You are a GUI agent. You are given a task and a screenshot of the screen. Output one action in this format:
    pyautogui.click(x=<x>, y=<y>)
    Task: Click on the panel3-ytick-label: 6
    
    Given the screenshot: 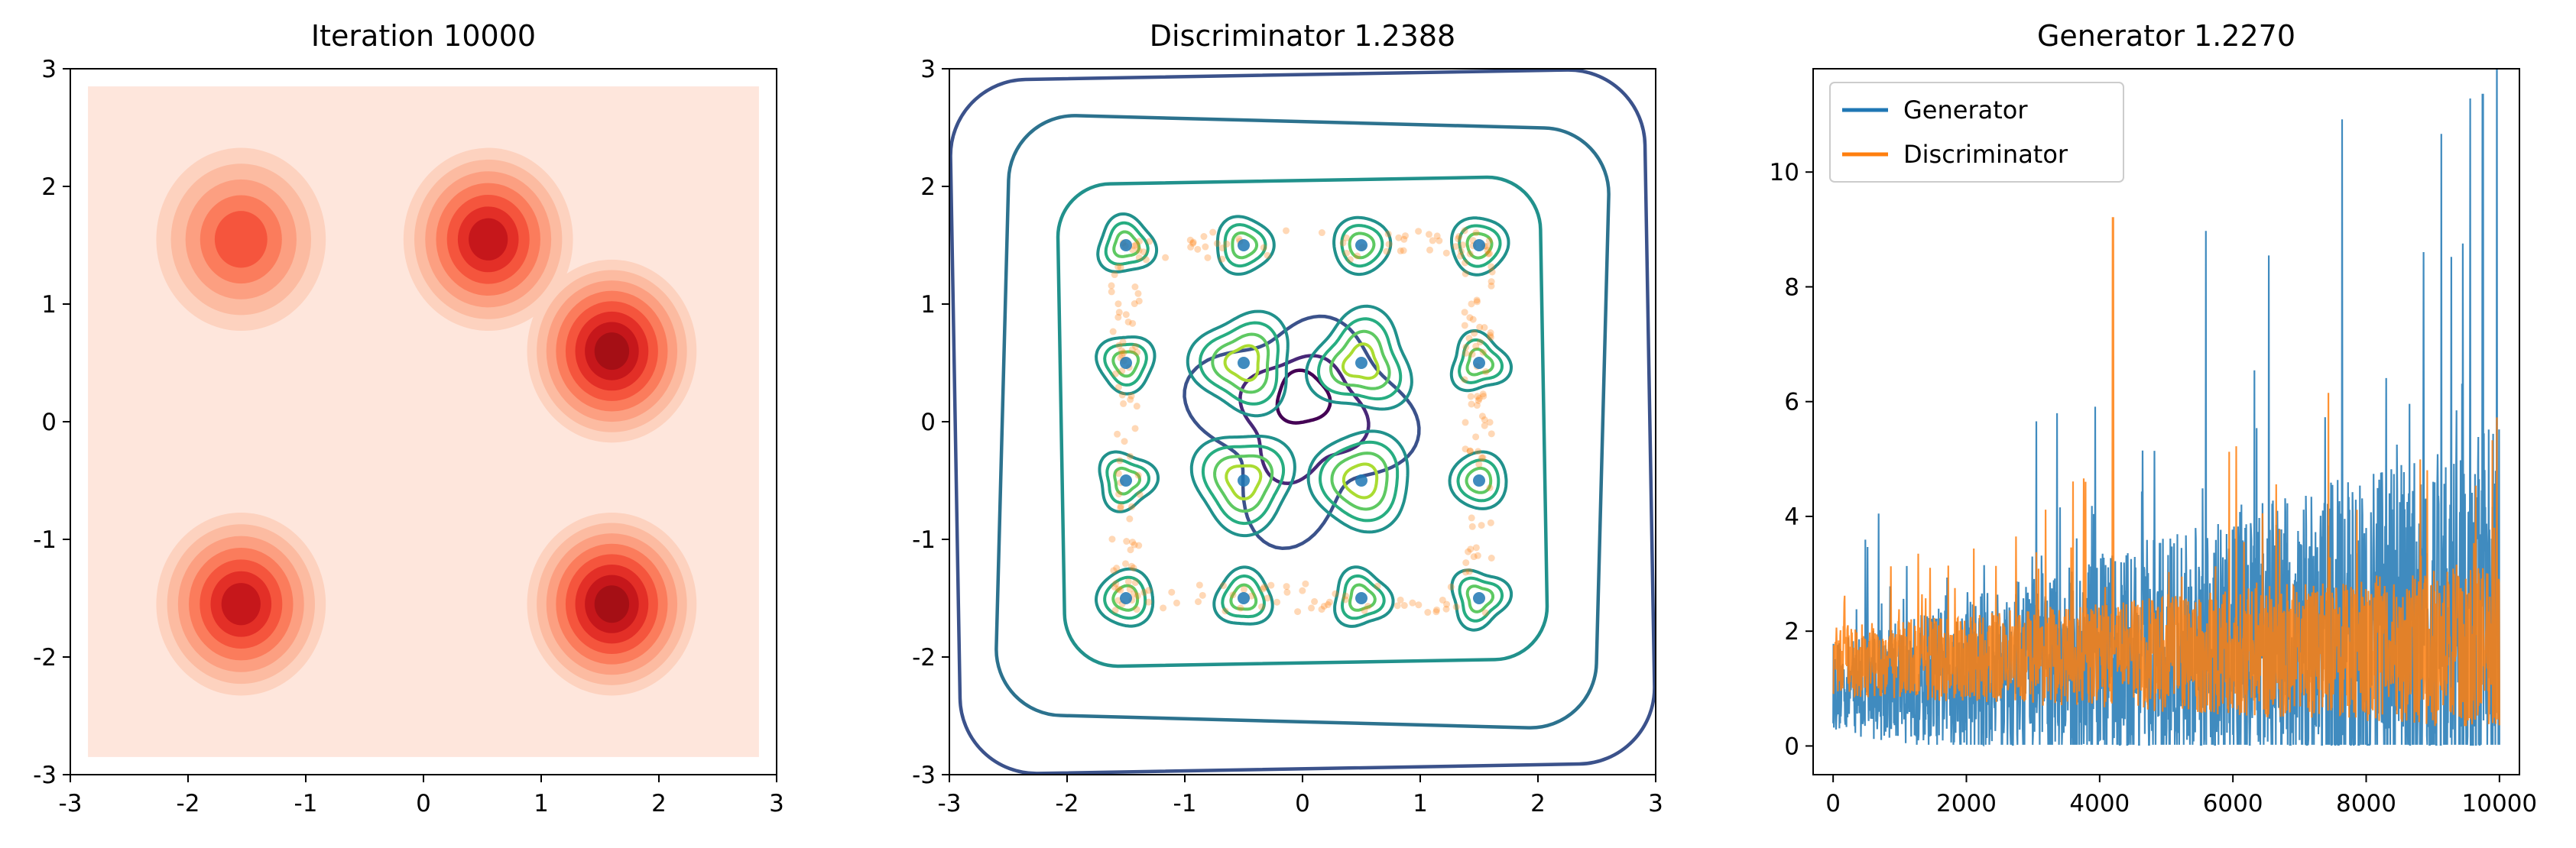 What is the action you would take?
    pyautogui.click(x=1791, y=402)
    